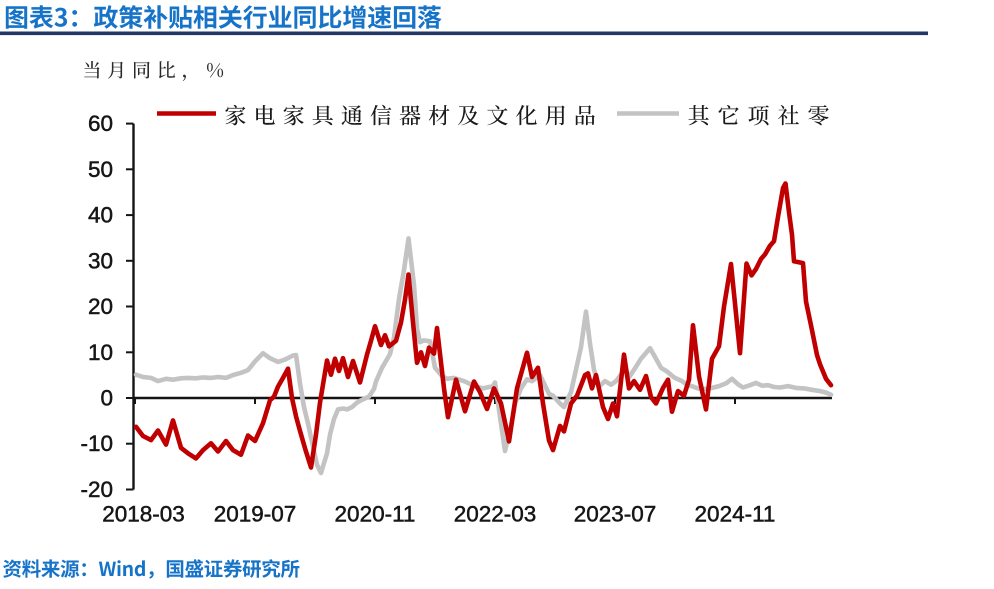 Image resolution: width=994 pixels, height=589 pixels. I want to click on svg-text: 40, so click(100, 215).